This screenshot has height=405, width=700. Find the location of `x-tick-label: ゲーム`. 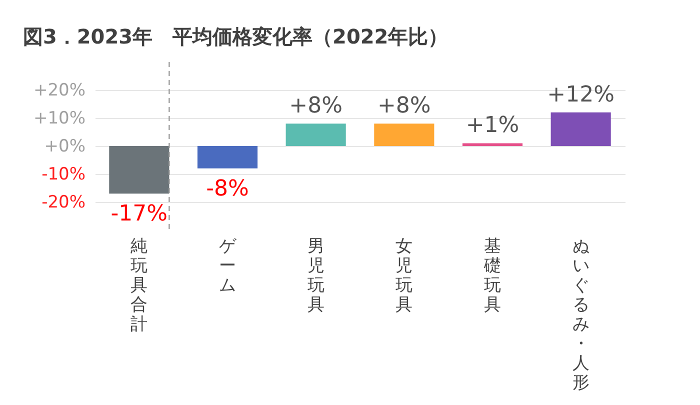

x-tick-label: ゲーム is located at coordinates (228, 266).